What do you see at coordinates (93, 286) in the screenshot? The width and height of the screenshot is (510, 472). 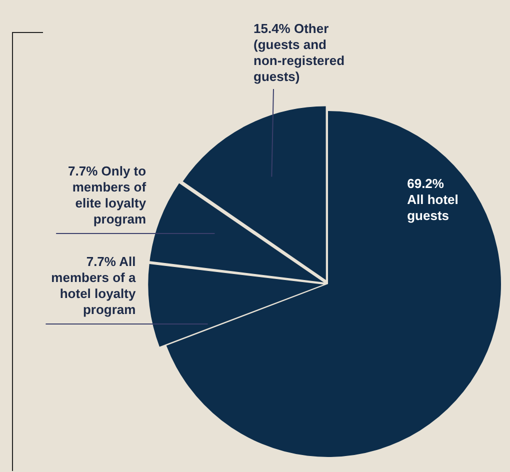 I see `slice-label: 7.7% All members of a hotel loyalty program` at bounding box center [93, 286].